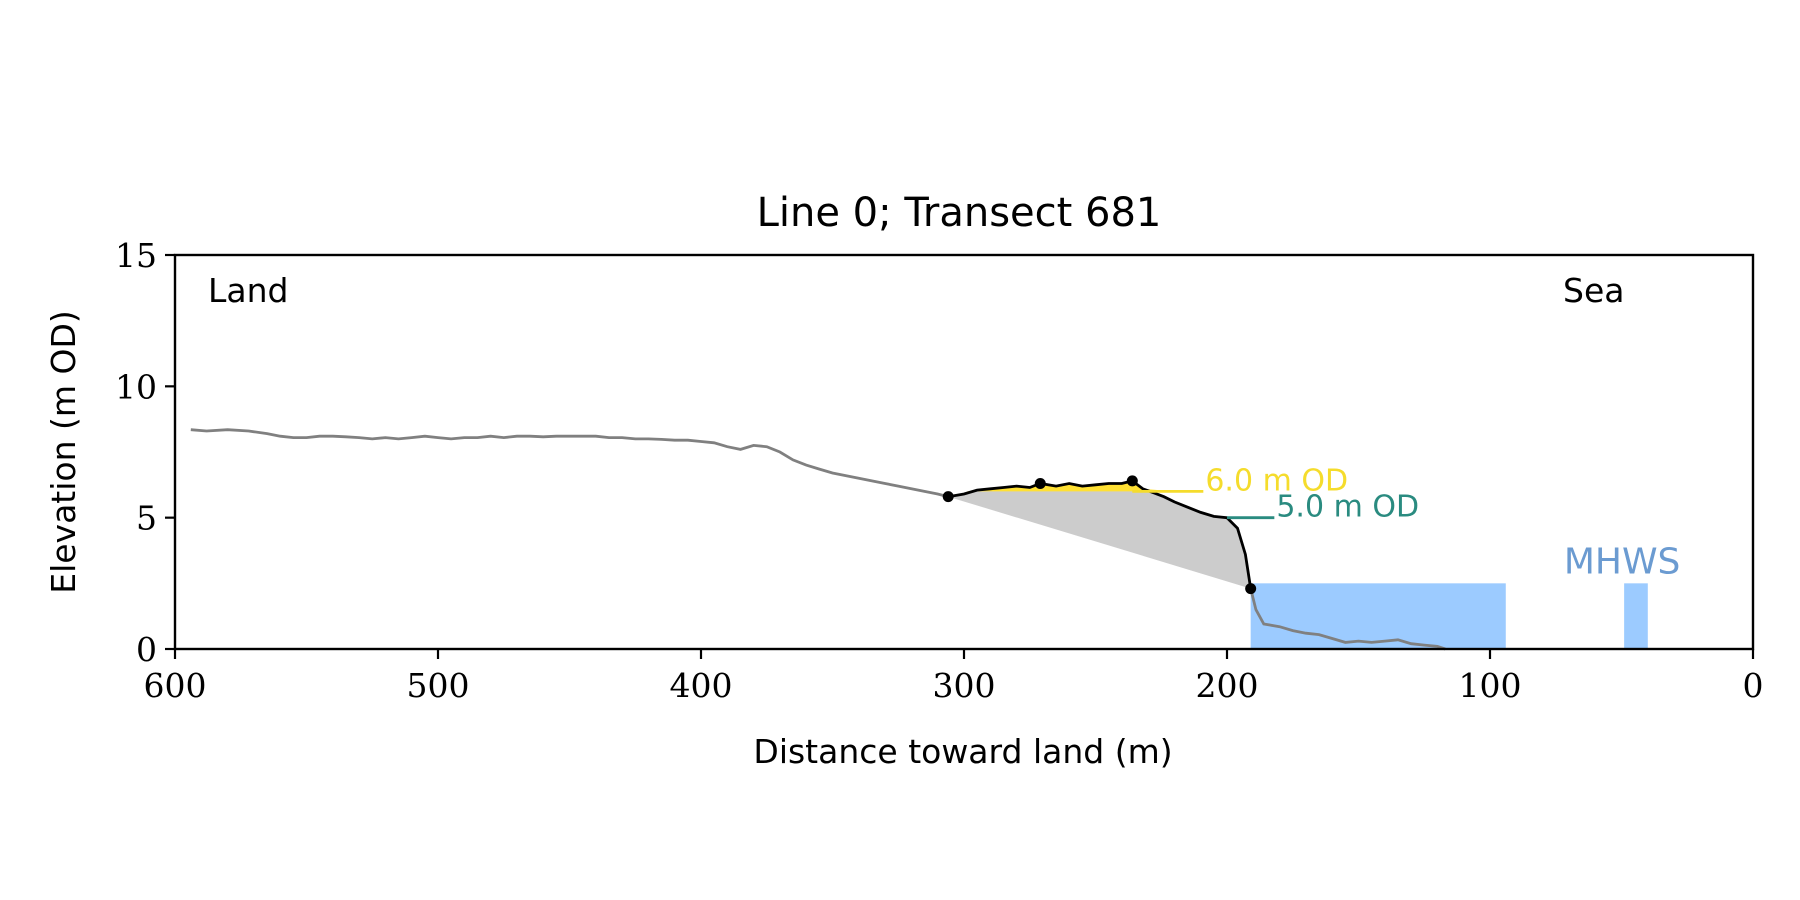 Image resolution: width=1800 pixels, height=900 pixels. I want to click on x-axis: 600 500 400 300 200 100 0, so click(954, 677).